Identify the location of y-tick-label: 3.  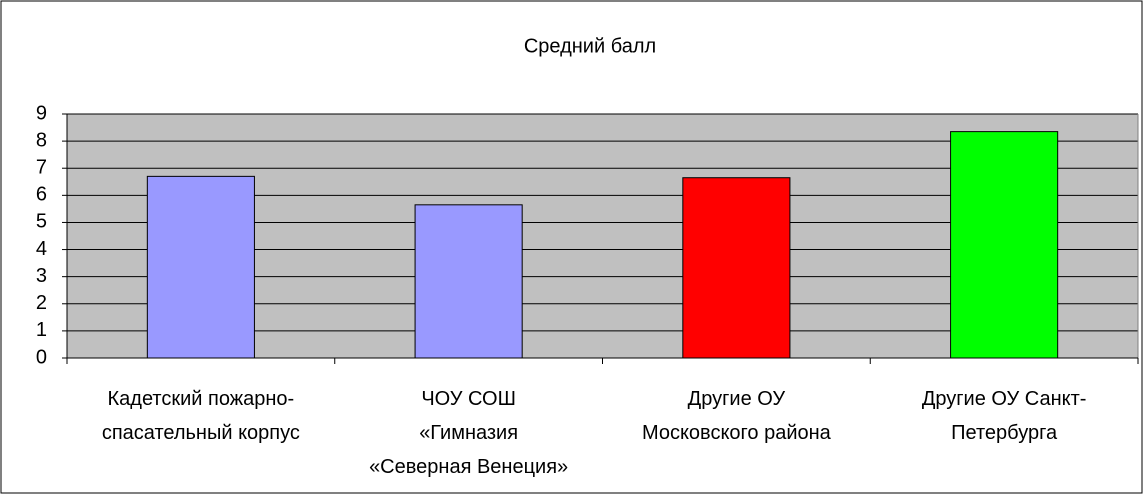
(41, 276).